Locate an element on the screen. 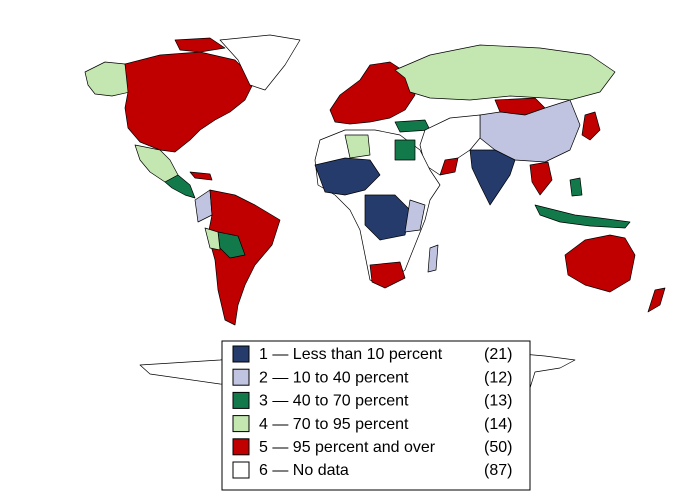 The image size is (700, 499). legend-label: 3 — 40 to 70 percent is located at coordinates (334, 401).